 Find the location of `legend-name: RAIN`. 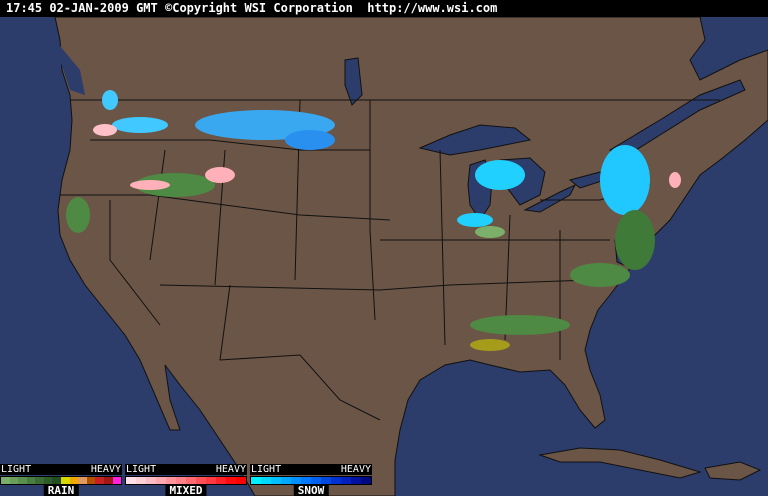

legend-name: RAIN is located at coordinates (61, 490).